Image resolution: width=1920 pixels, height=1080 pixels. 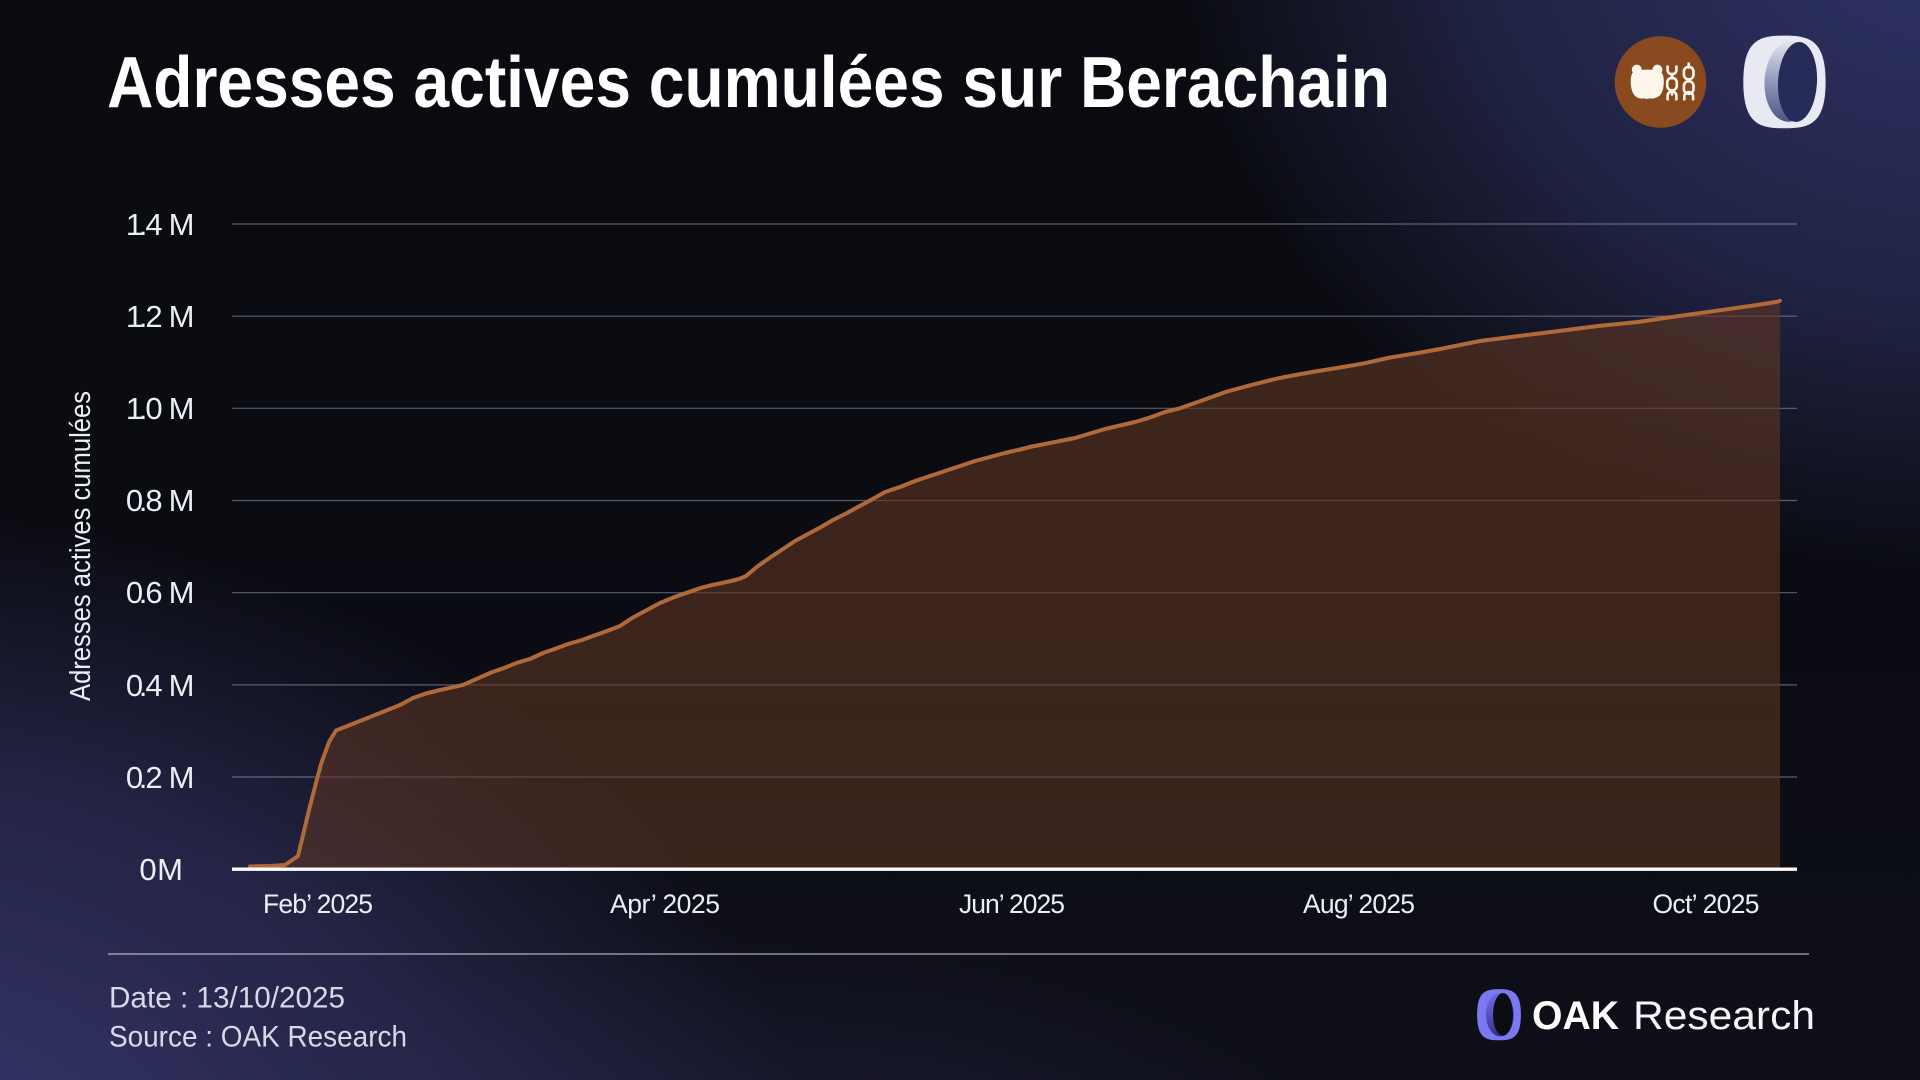 I want to click on svg-text: Jun’ 2025, so click(x=1012, y=904).